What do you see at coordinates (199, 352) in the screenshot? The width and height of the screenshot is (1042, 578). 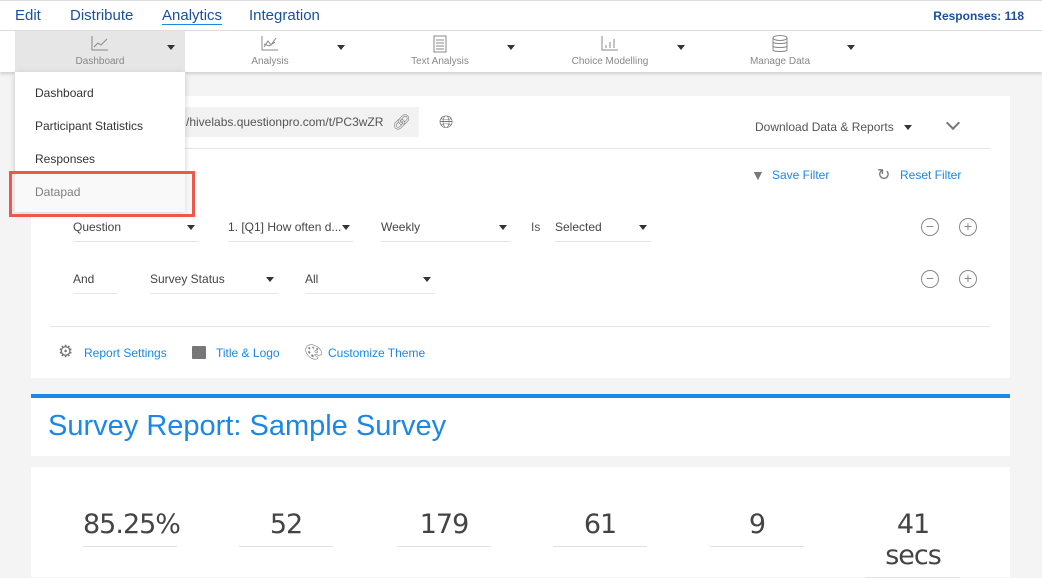 I see `image-icon` at bounding box center [199, 352].